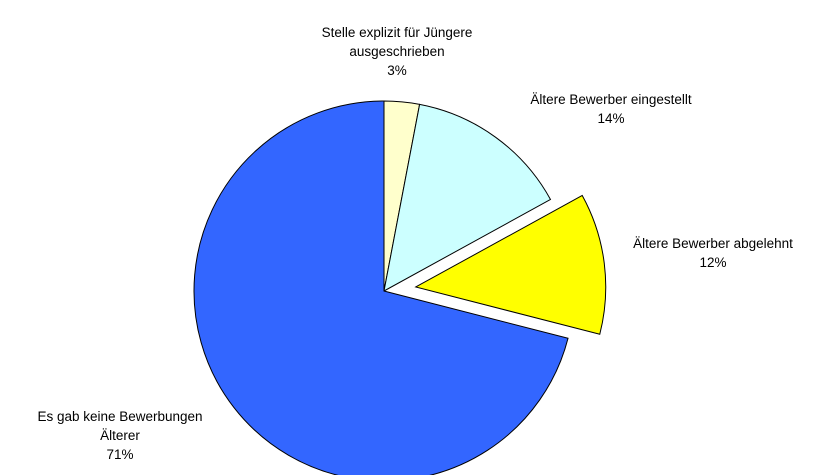  Describe the element at coordinates (610, 118) in the screenshot. I see `slice-value-label: 14%` at that location.